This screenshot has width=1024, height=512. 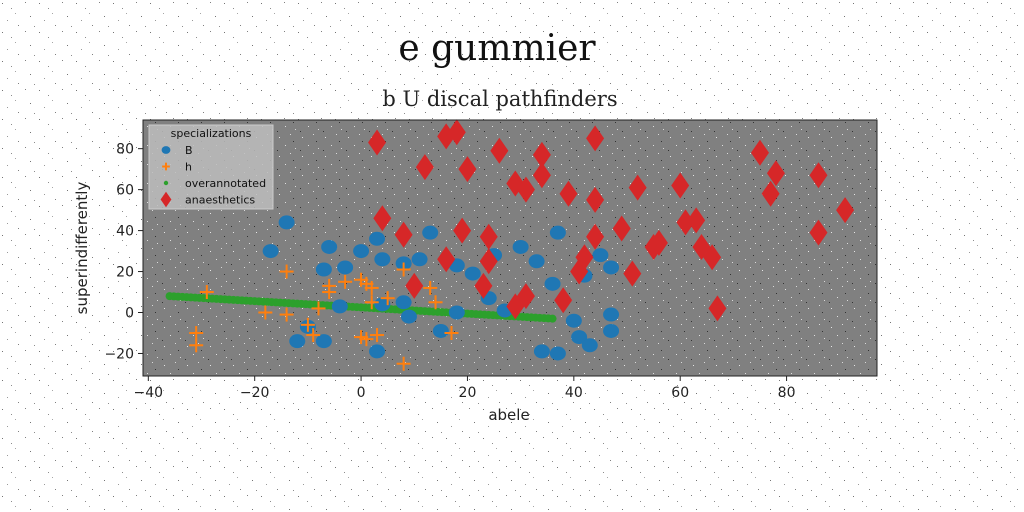 What do you see at coordinates (508, 415) in the screenshot?
I see `x-axis-label: abele` at bounding box center [508, 415].